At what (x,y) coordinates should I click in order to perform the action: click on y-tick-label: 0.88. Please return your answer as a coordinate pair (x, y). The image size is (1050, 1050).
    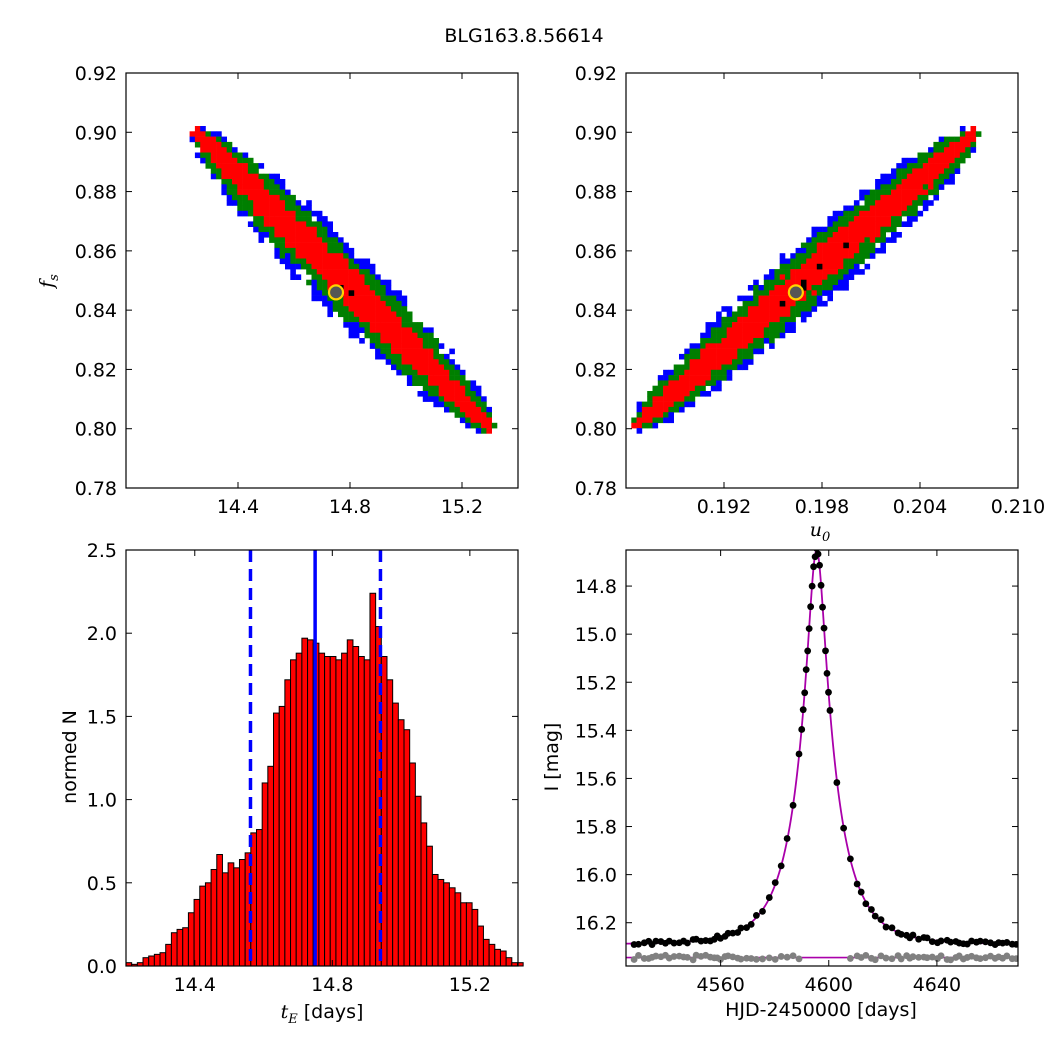
    Looking at the image, I should click on (596, 193).